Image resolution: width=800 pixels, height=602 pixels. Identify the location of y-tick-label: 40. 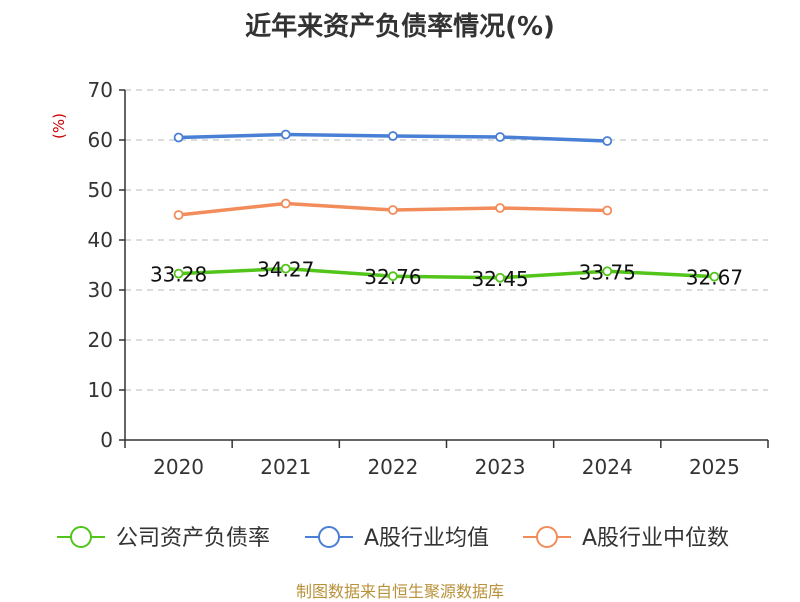
(100, 240).